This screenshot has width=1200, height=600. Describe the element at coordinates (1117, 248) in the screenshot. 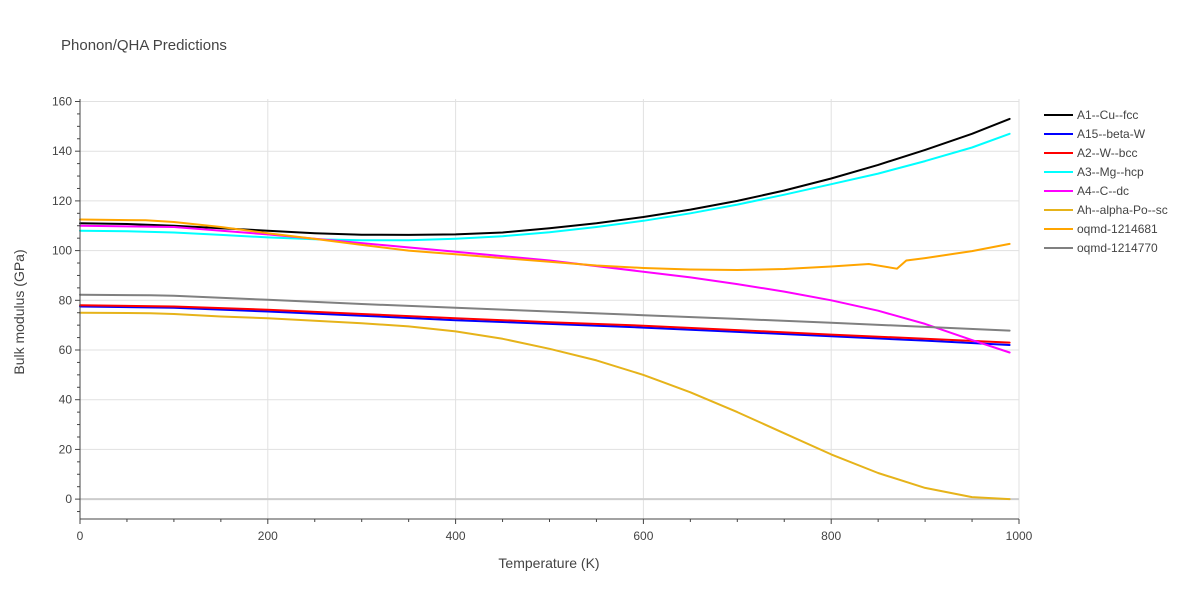

I see `legend-item-label: oqmd-1214770` at that location.